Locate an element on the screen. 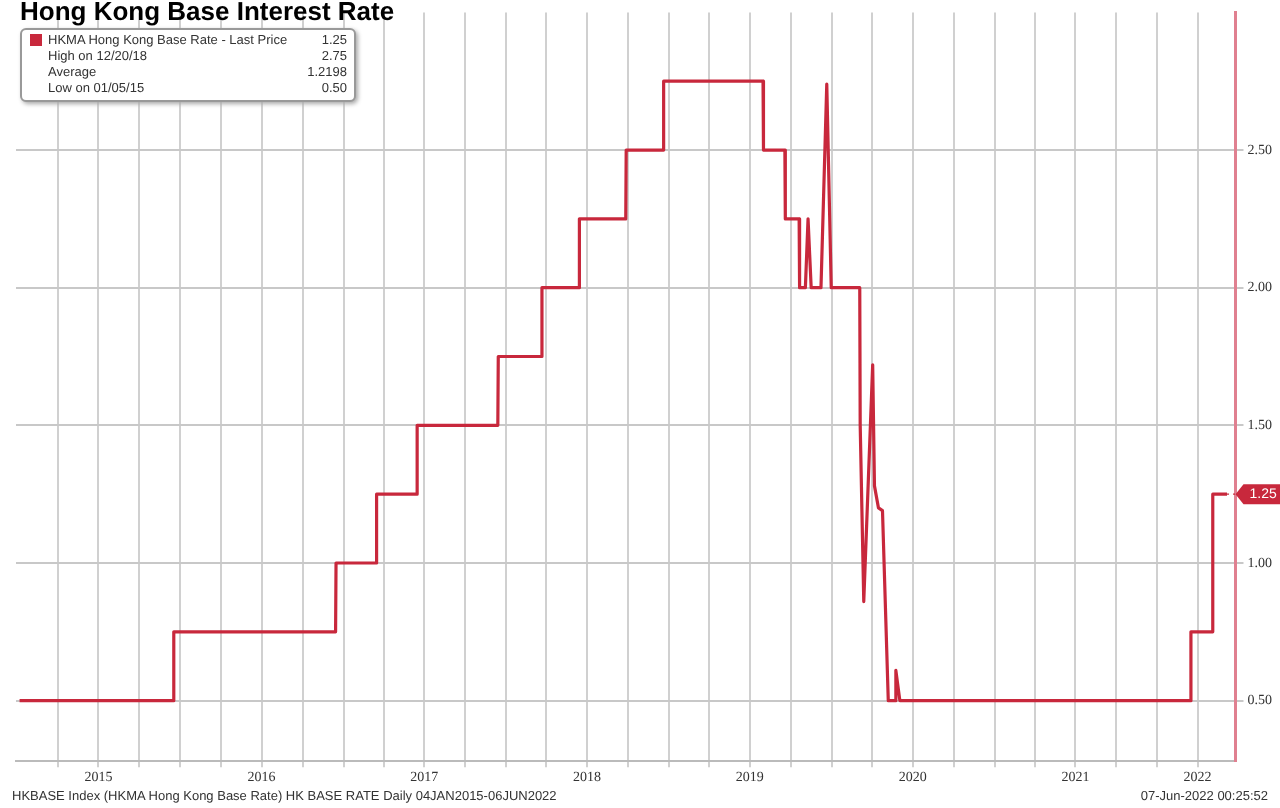 The height and width of the screenshot is (808, 1280). chart-title: Hong Kong Base Interest Rate is located at coordinates (207, 13).